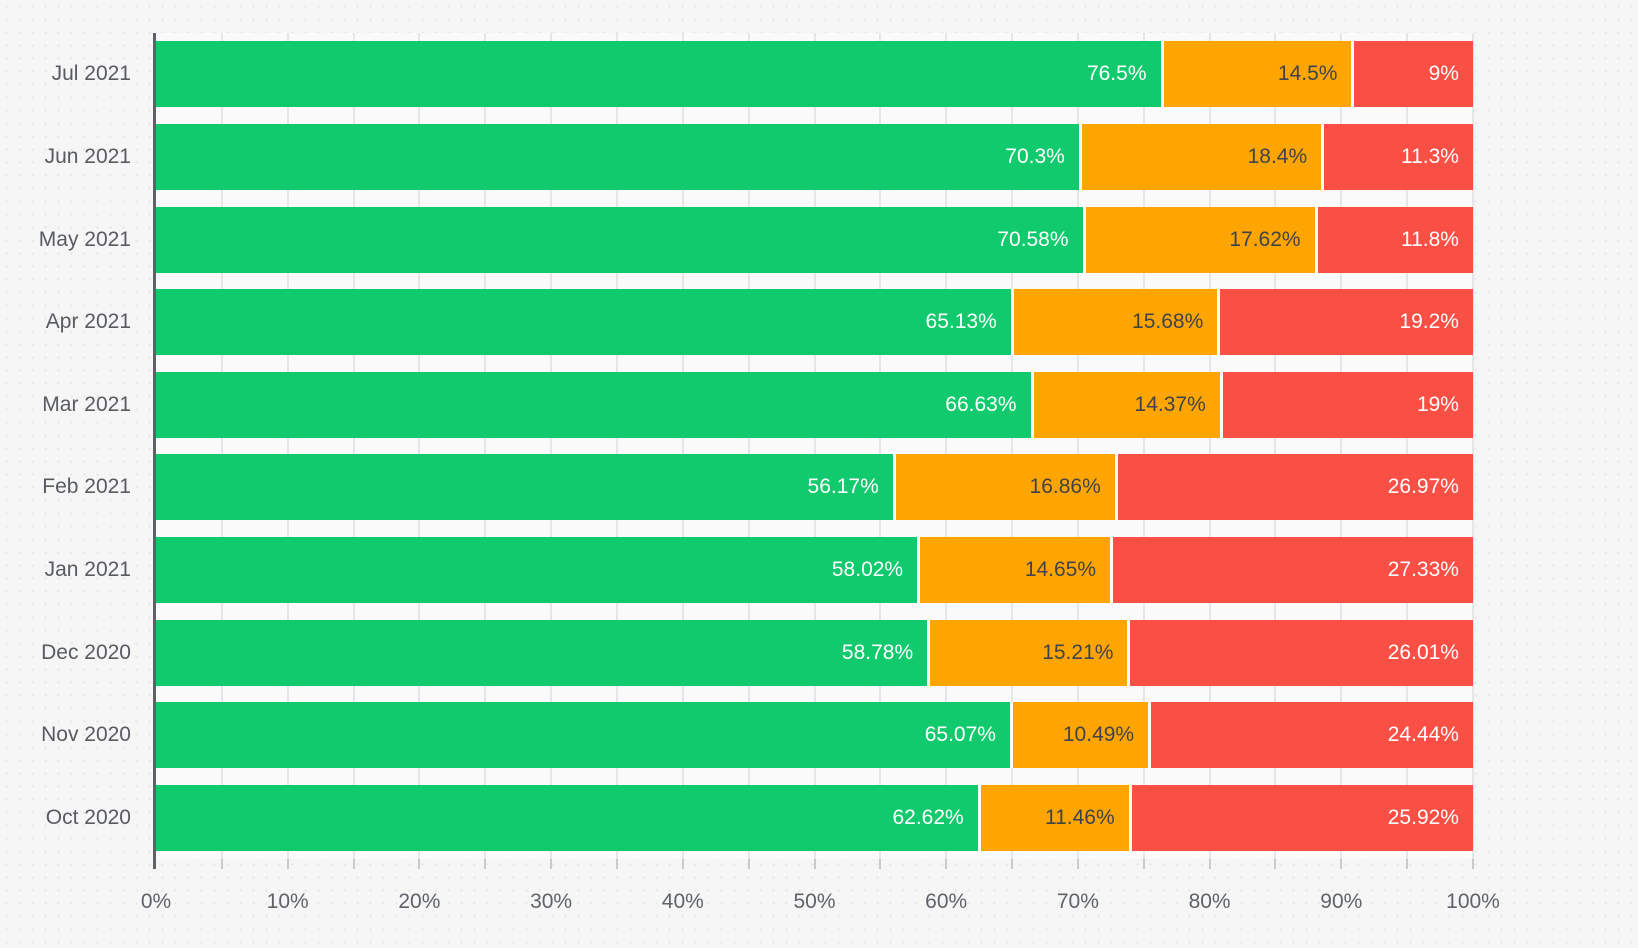  Describe the element at coordinates (584, 735) in the screenshot. I see `bar-green-segment: 65.07%` at that location.